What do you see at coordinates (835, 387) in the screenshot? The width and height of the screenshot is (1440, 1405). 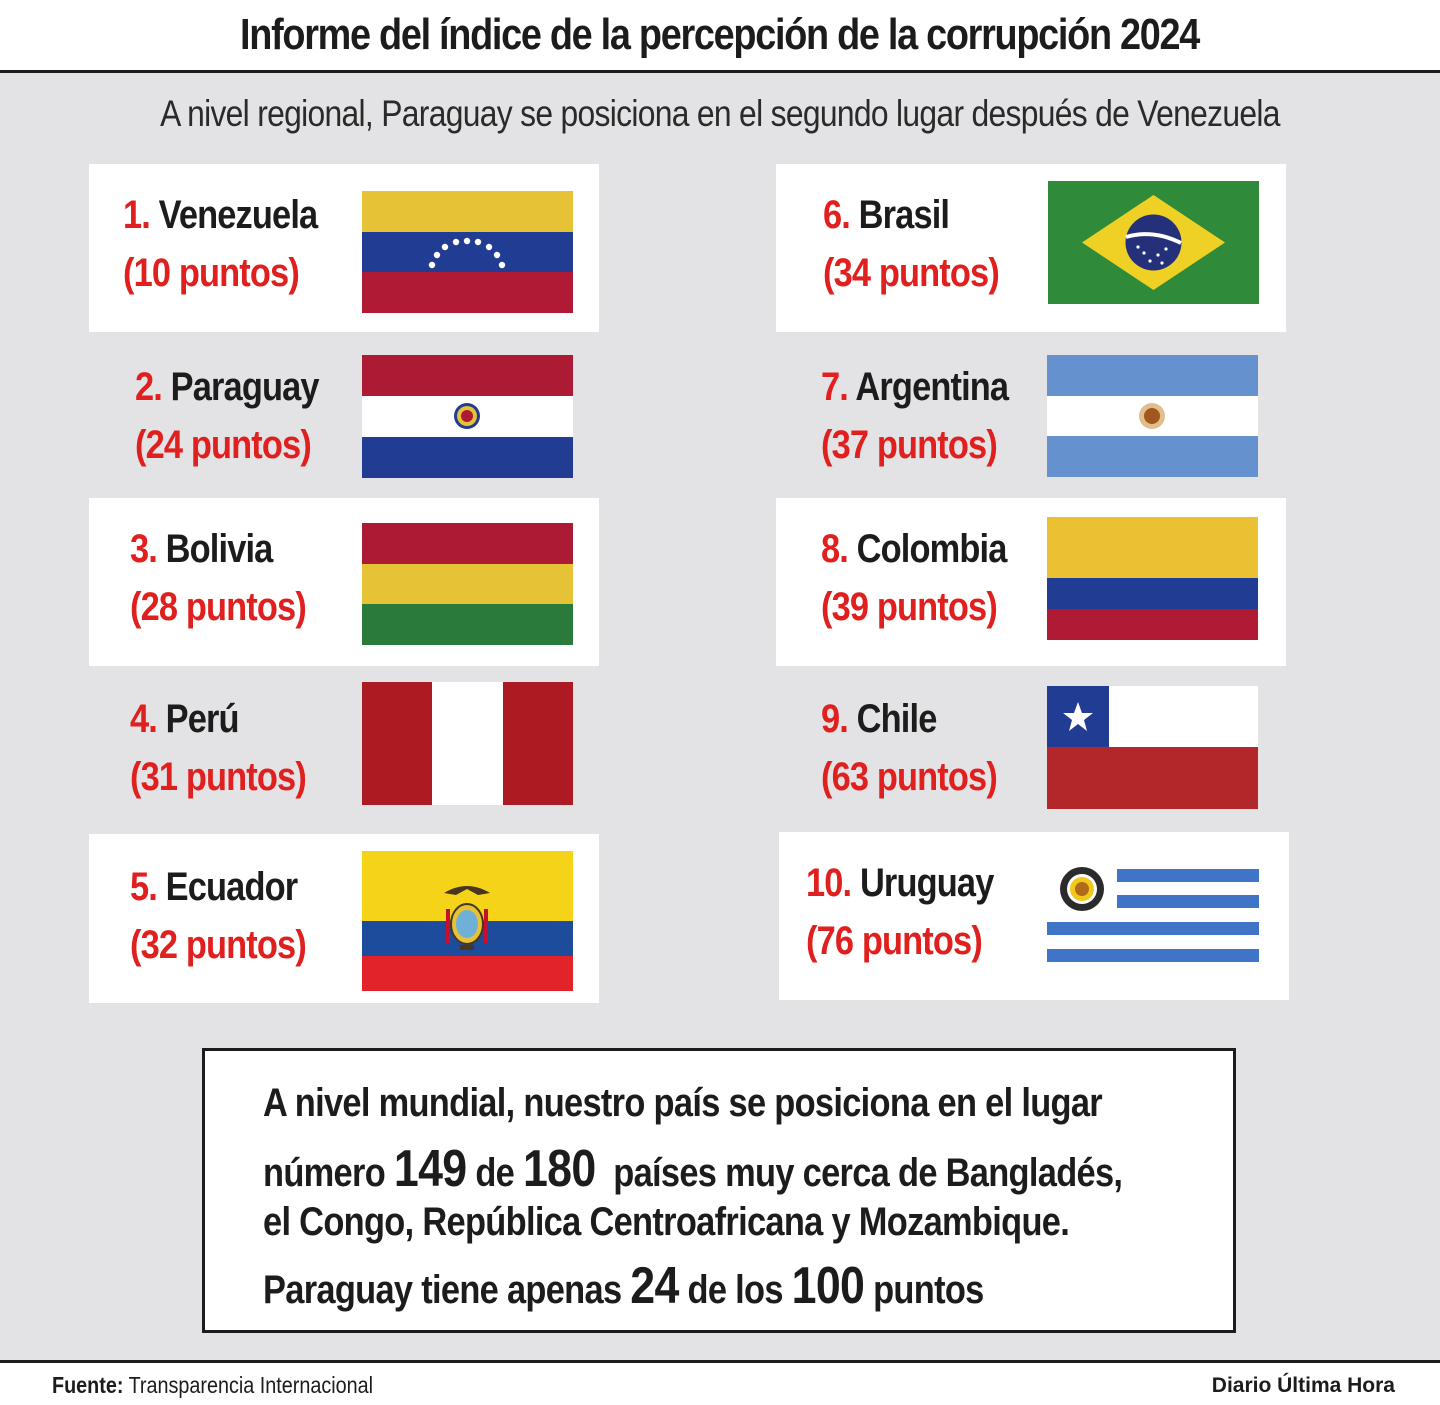 I see `rank-number: 7.` at bounding box center [835, 387].